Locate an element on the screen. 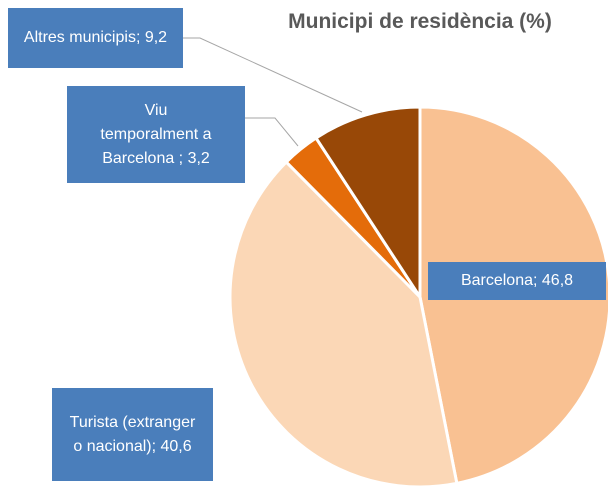 The height and width of the screenshot is (486, 608). data-label-text: Barcelona; 46,8 is located at coordinates (517, 280).